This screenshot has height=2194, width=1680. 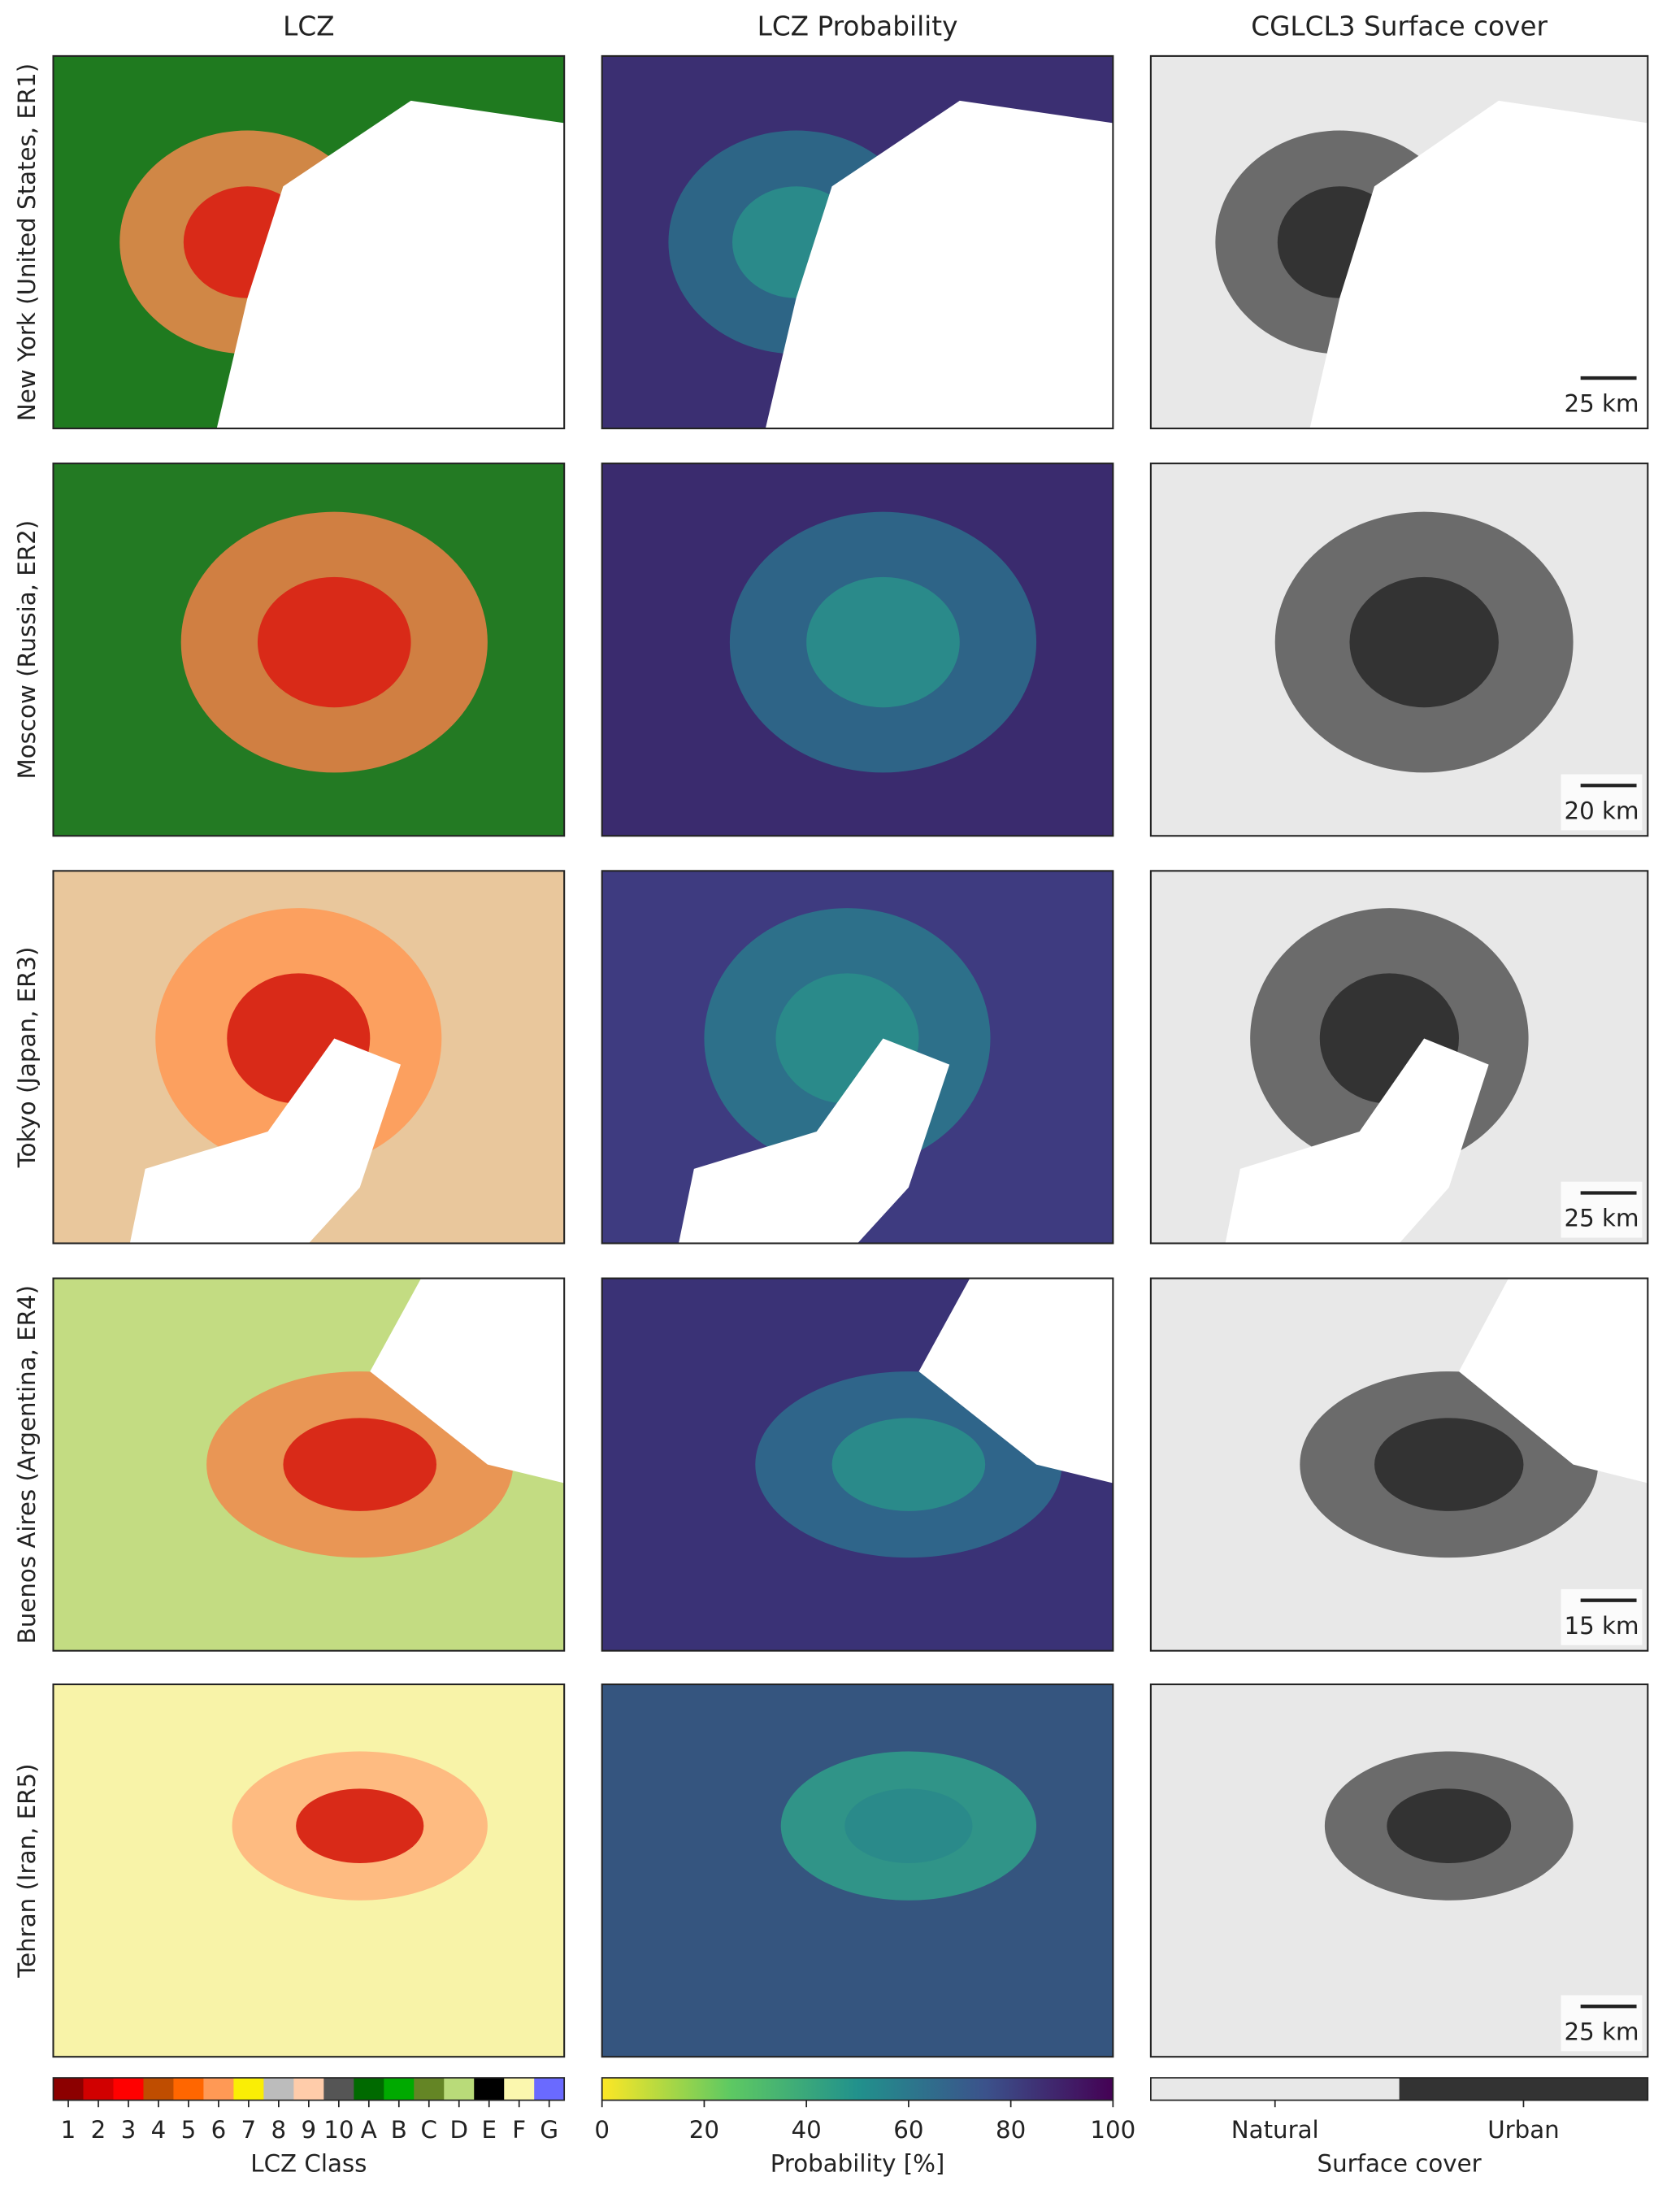 I want to click on legend-label: 7, so click(x=249, y=2130).